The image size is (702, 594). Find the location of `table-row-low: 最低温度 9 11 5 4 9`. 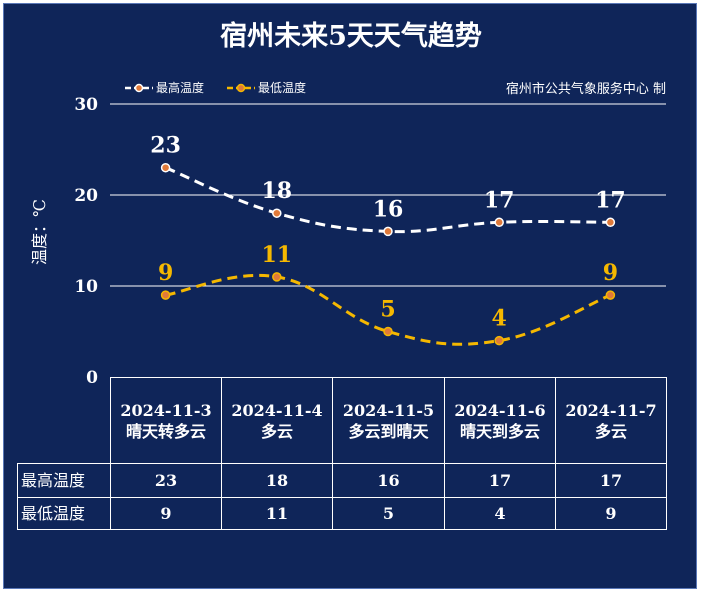

table-row-low: 最低温度 9 11 5 4 9 is located at coordinates (342, 513).